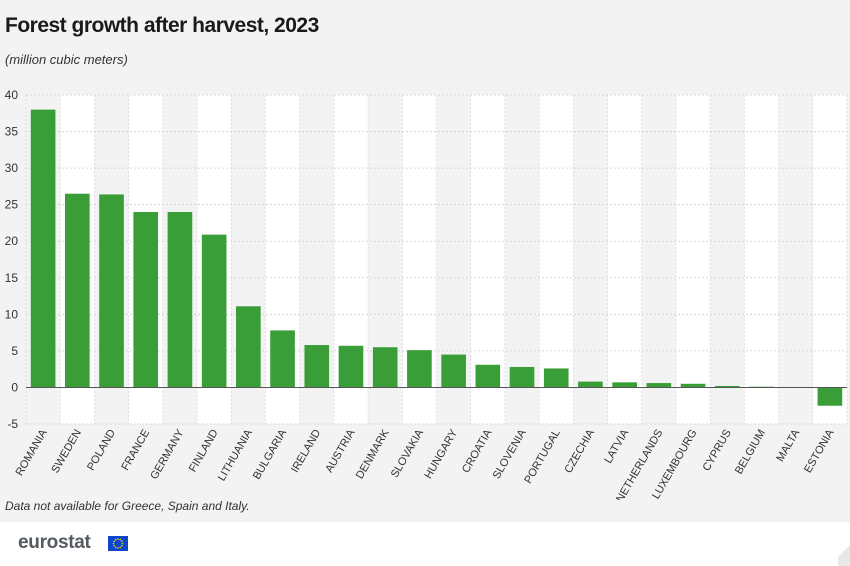 The width and height of the screenshot is (850, 566). I want to click on x-tick-label: MALTA, so click(788, 445).